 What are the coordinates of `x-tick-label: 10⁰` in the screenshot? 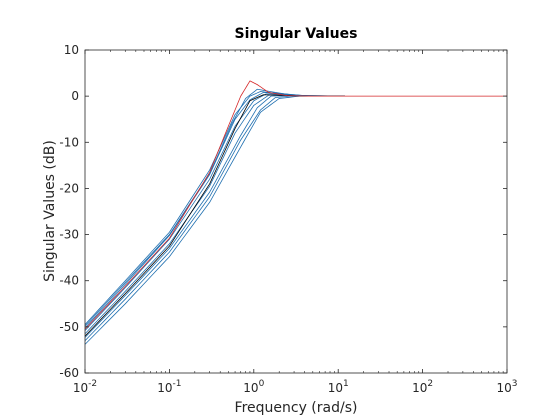 It's located at (253, 387).